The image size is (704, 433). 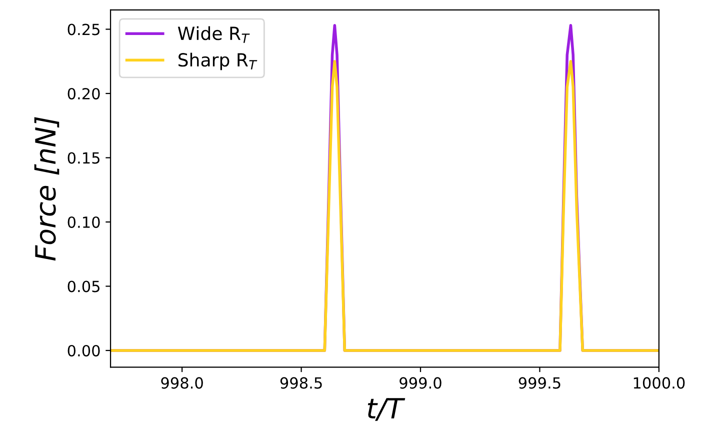 What do you see at coordinates (84, 94) in the screenshot?
I see `y-tick-label: 0.20` at bounding box center [84, 94].